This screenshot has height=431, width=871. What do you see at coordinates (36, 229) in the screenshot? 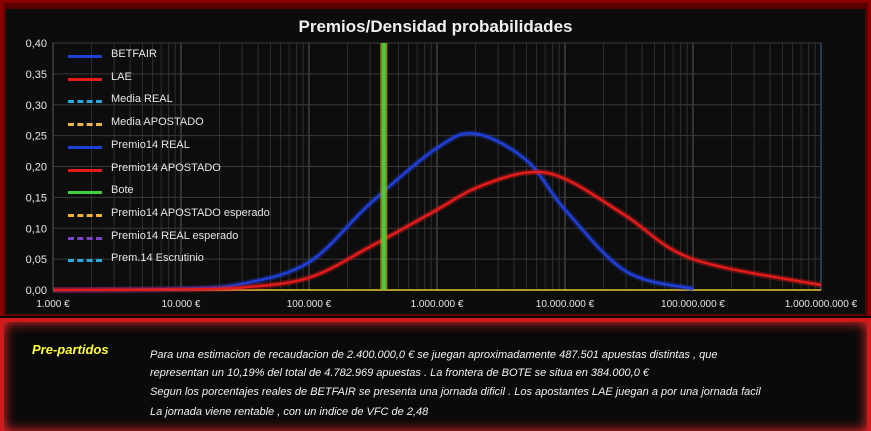
I see `y-tick-label: 0,10` at bounding box center [36, 229].